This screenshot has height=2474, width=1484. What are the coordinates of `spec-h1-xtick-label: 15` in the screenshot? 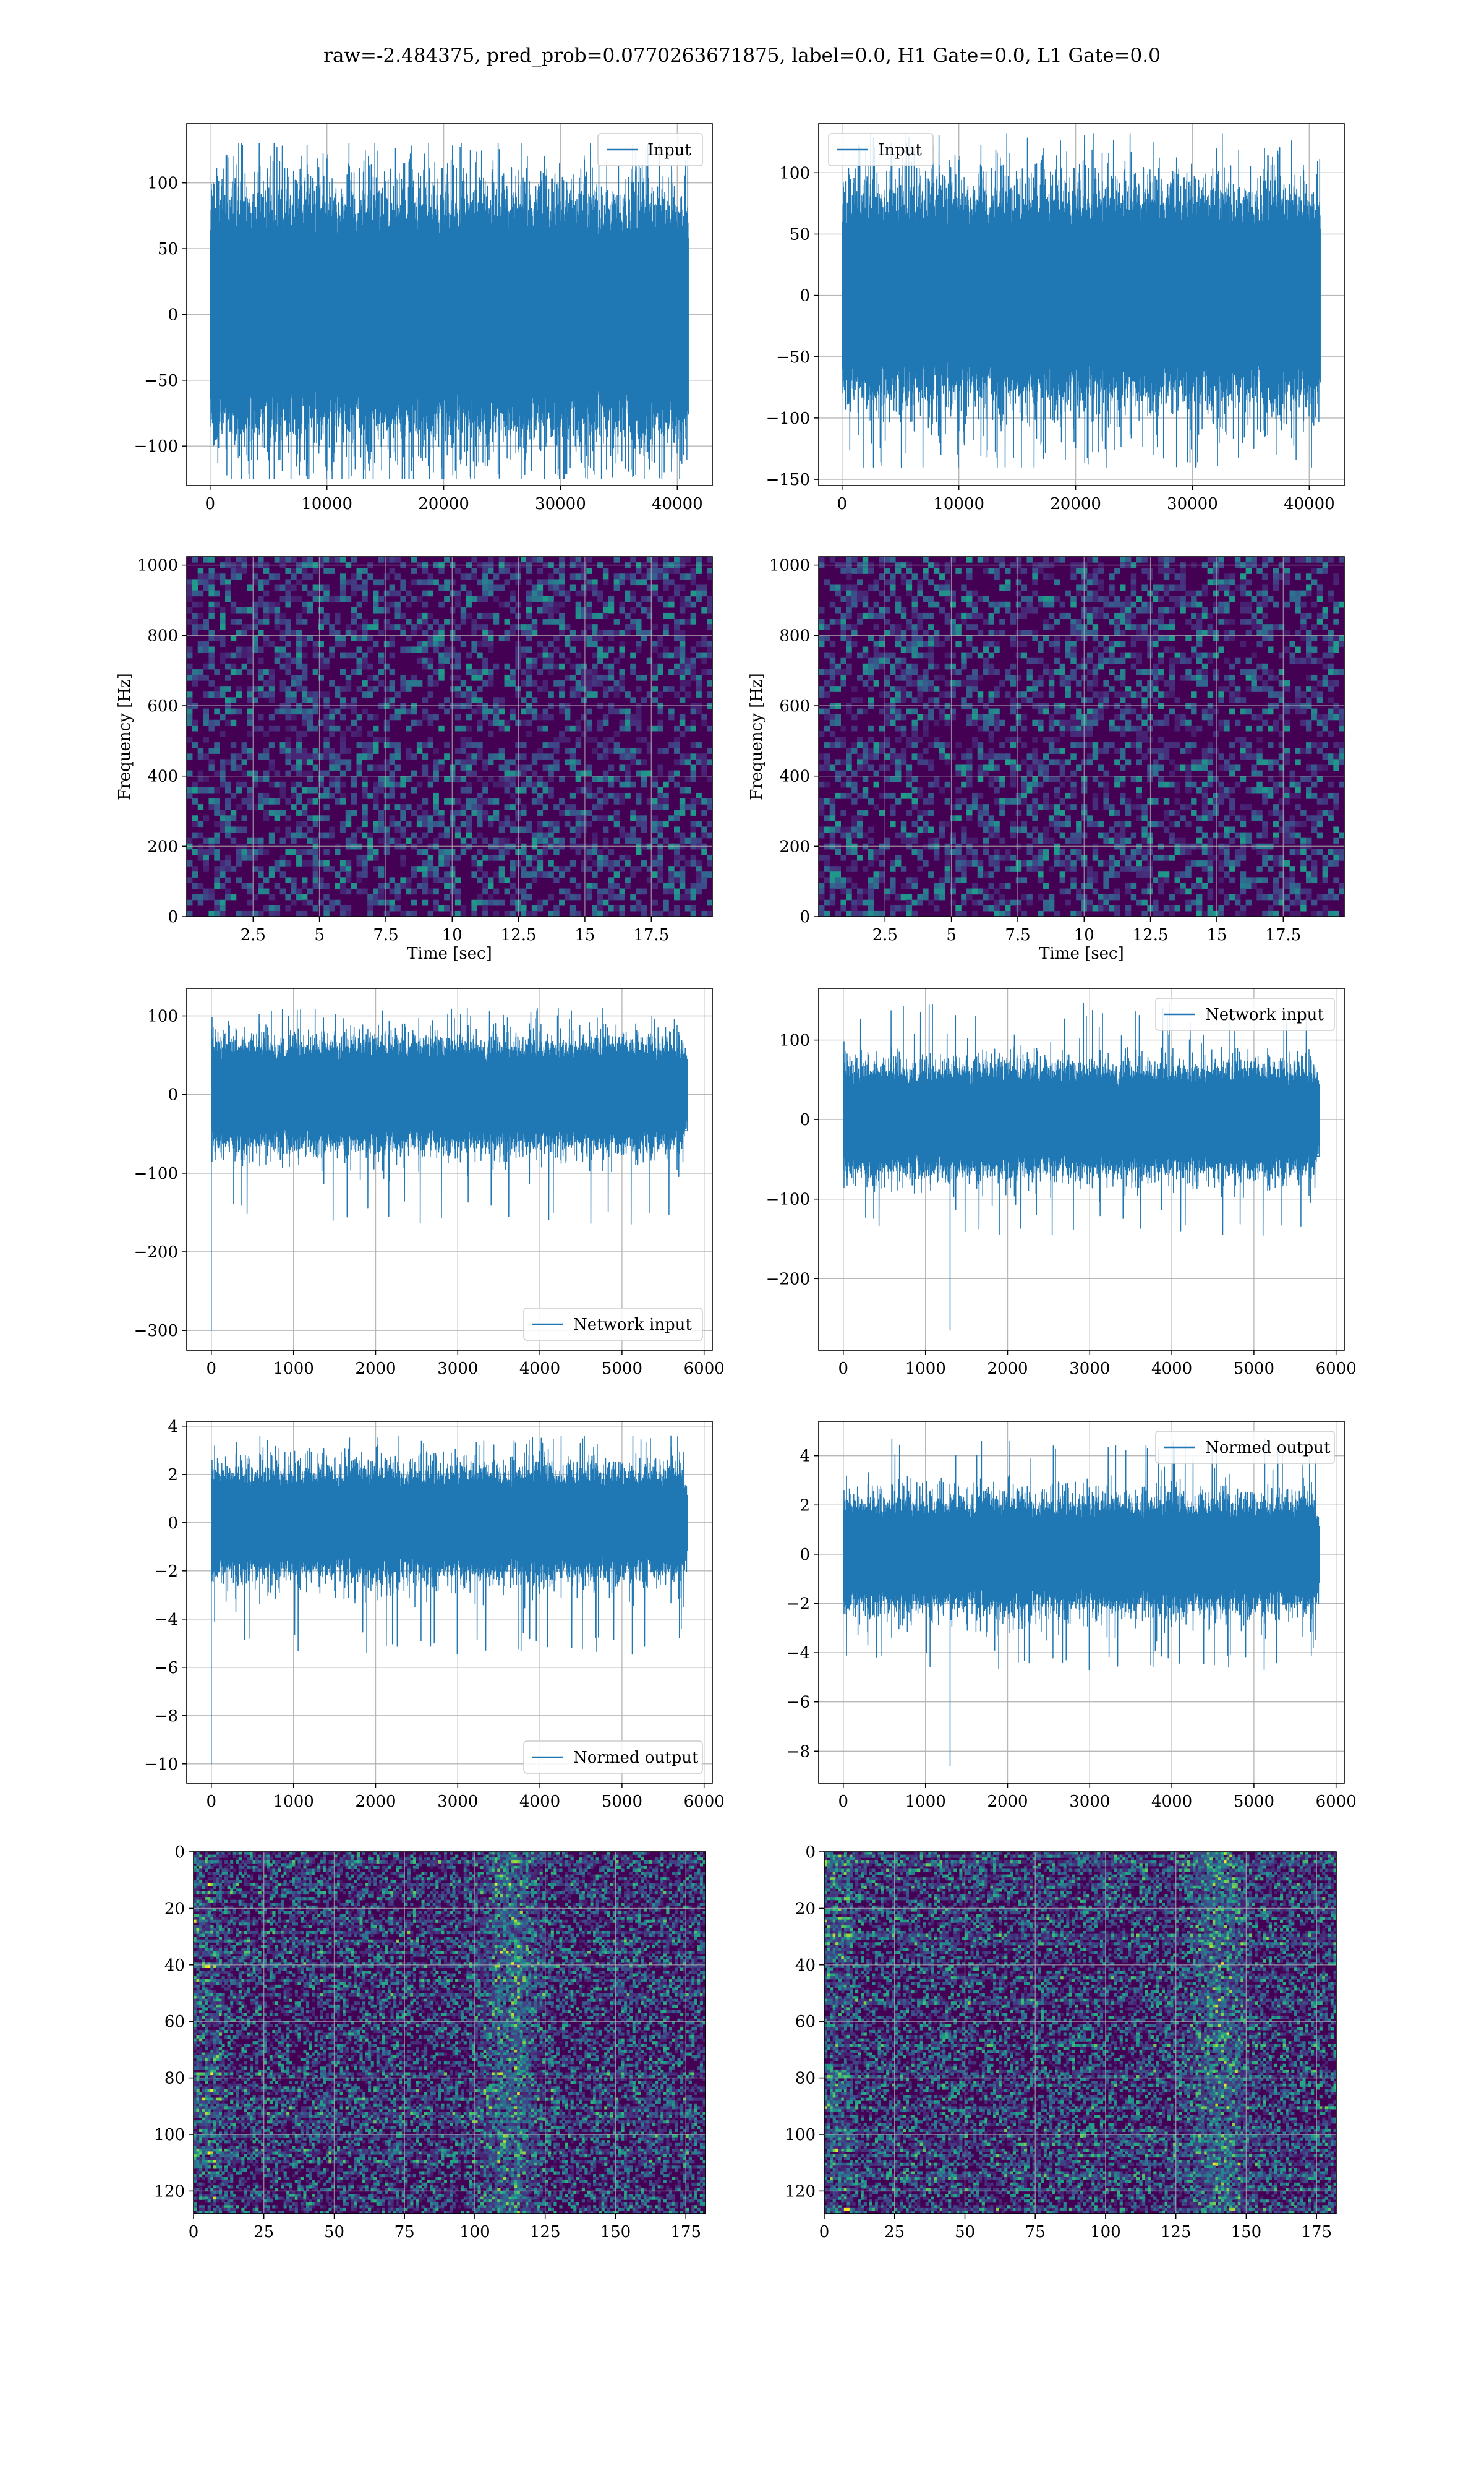 It's located at (584, 935).